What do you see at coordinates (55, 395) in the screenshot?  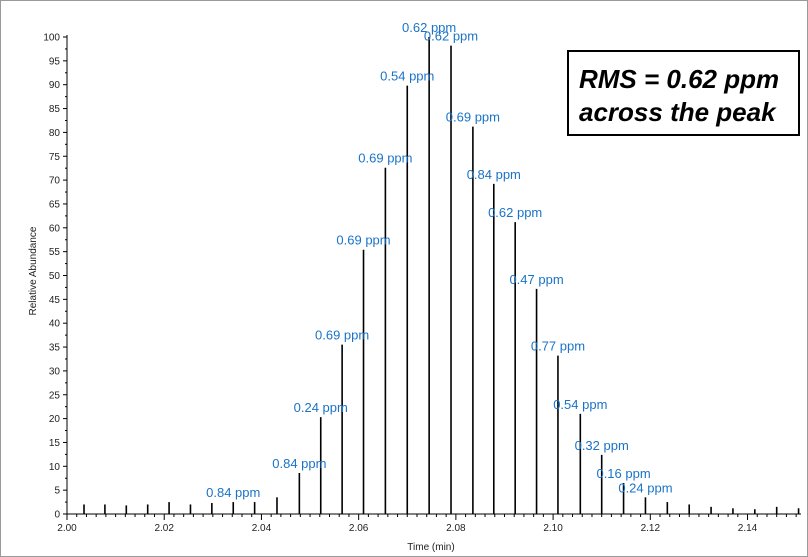 I see `y-tick-label: 25` at bounding box center [55, 395].